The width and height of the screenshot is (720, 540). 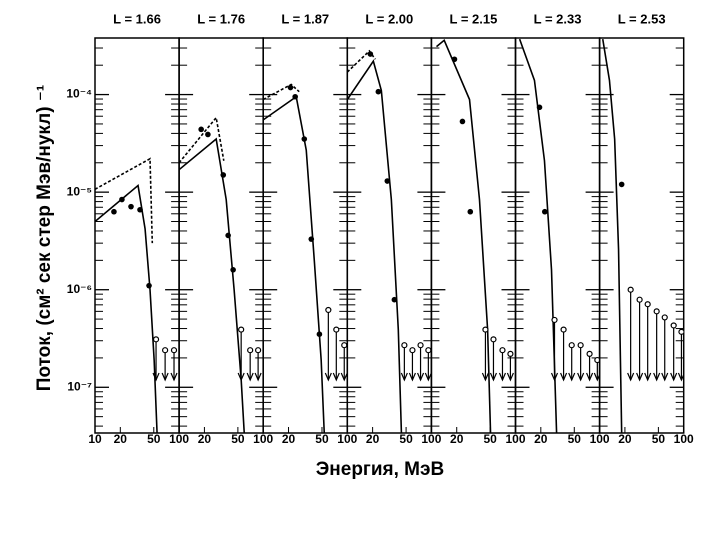 I want to click on panel-title: L = 2.15, so click(x=474, y=18).